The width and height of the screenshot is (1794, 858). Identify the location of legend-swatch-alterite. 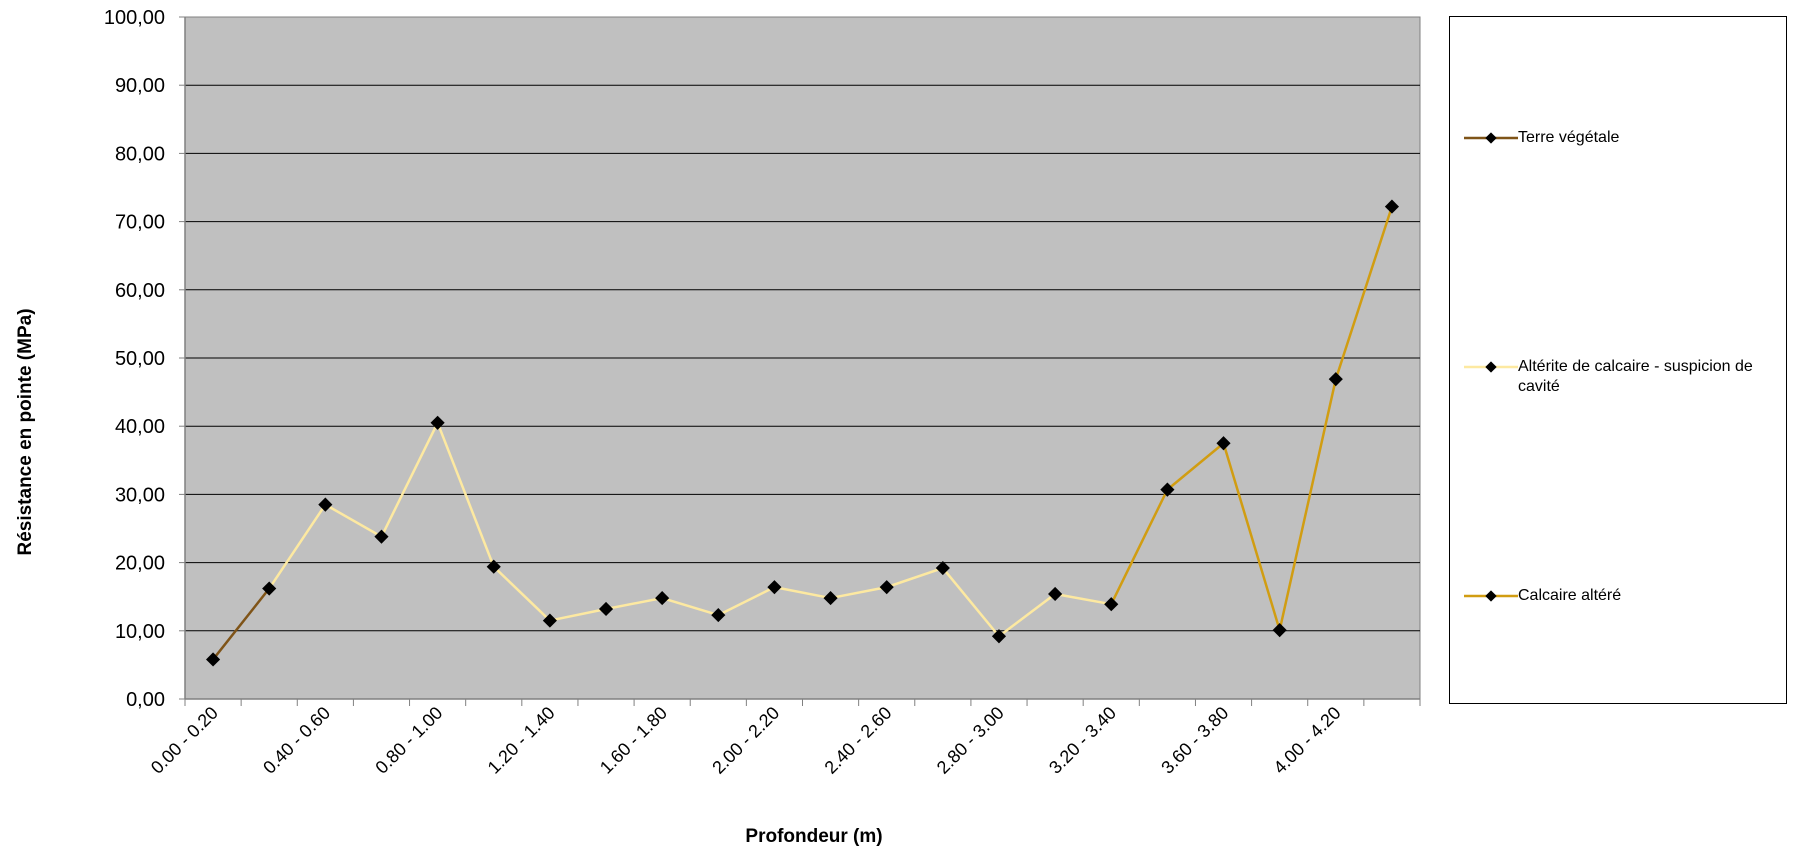
(1491, 367).